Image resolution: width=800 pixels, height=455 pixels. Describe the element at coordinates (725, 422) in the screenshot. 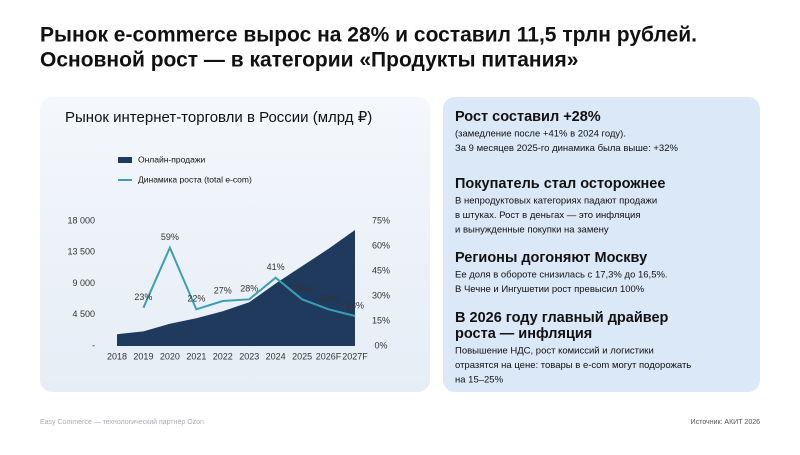

I see `footer-right: Источник: АКИТ 2026` at that location.